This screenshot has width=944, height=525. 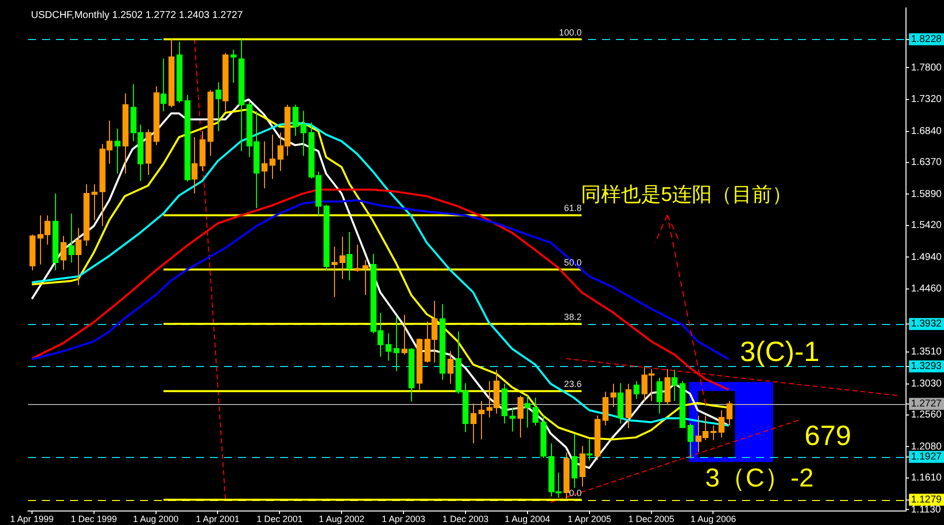 I want to click on x-tick-label: 1 Aug 2002, so click(x=341, y=519).